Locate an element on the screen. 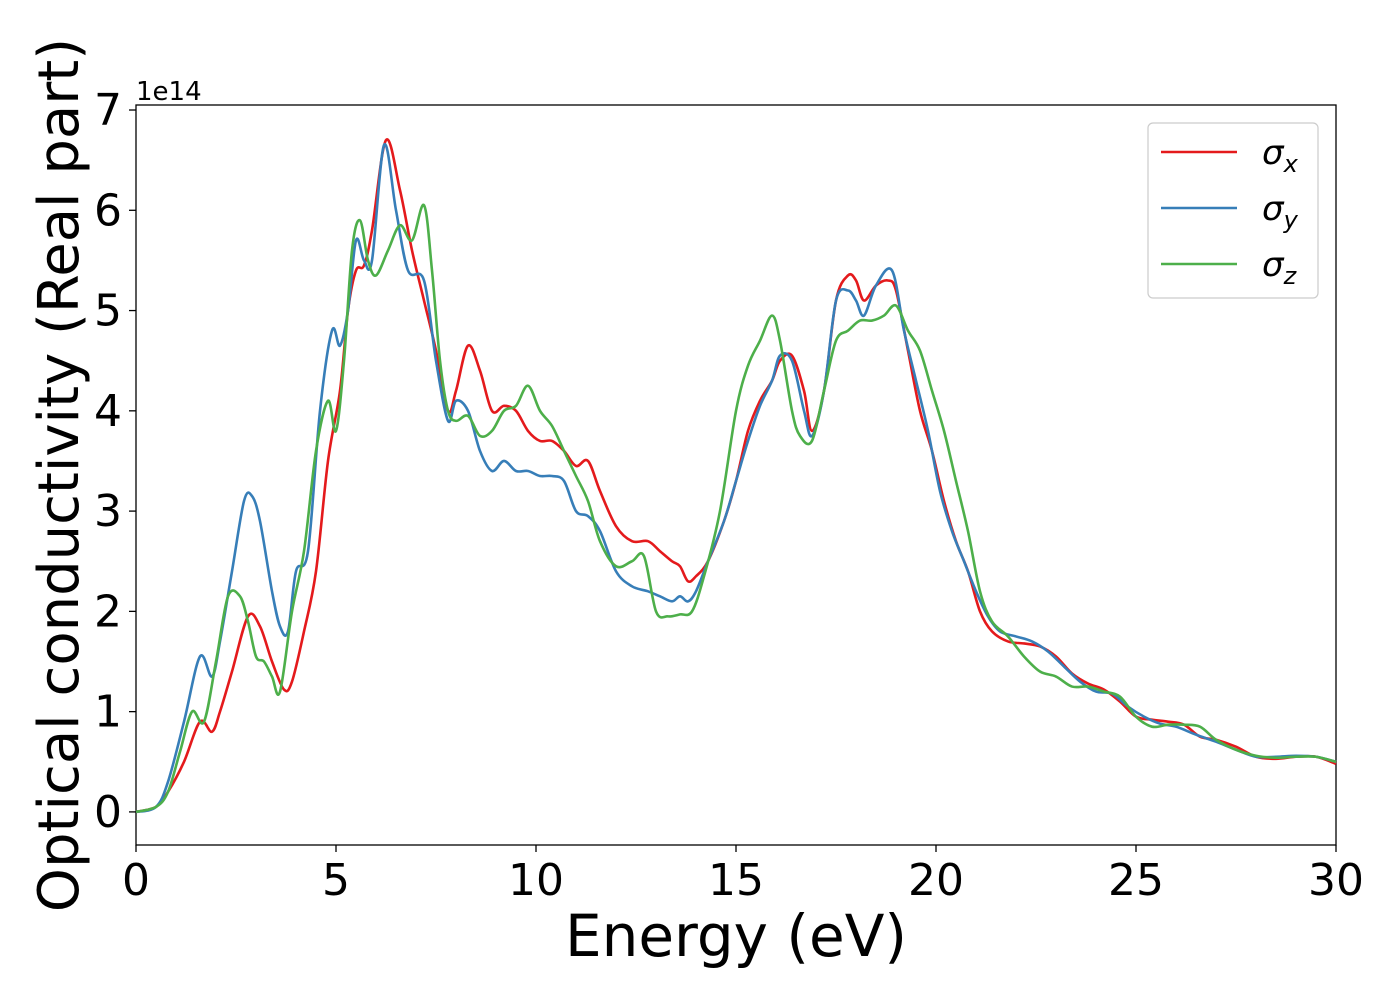  x-tick-label: 30 is located at coordinates (1336, 880).